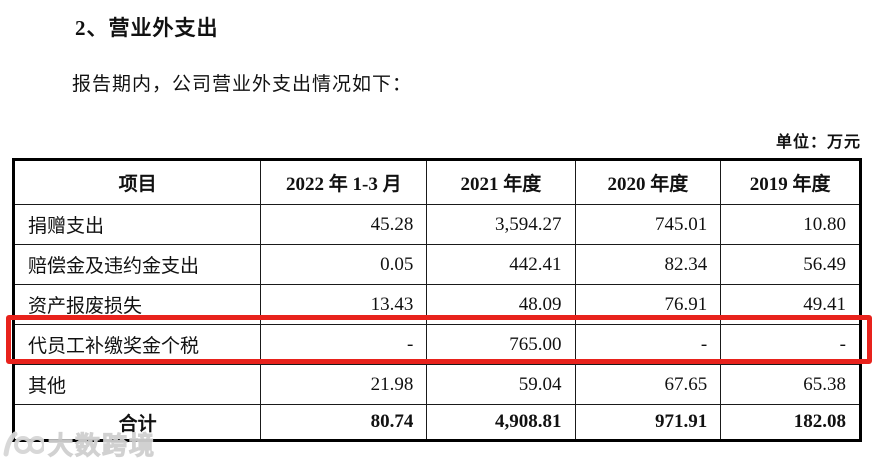 The height and width of the screenshot is (463, 891). What do you see at coordinates (648, 224) in the screenshot?
I see `value-cell: 745.01` at bounding box center [648, 224].